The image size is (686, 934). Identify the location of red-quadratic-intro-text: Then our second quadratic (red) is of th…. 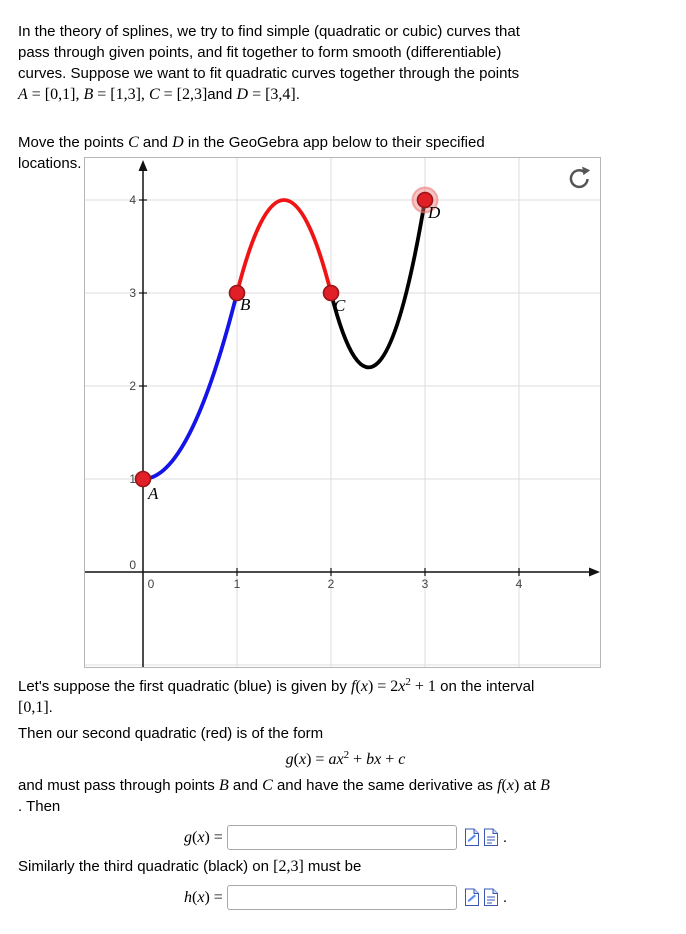
(171, 733).